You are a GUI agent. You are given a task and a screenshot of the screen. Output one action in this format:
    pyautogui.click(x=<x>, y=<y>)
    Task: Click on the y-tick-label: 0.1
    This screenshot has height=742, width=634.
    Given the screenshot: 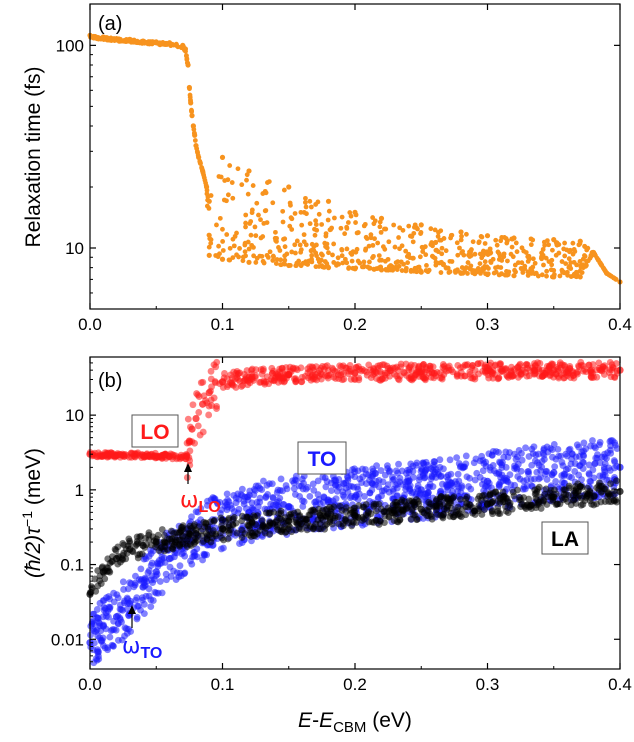 What is the action you would take?
    pyautogui.click(x=72, y=565)
    